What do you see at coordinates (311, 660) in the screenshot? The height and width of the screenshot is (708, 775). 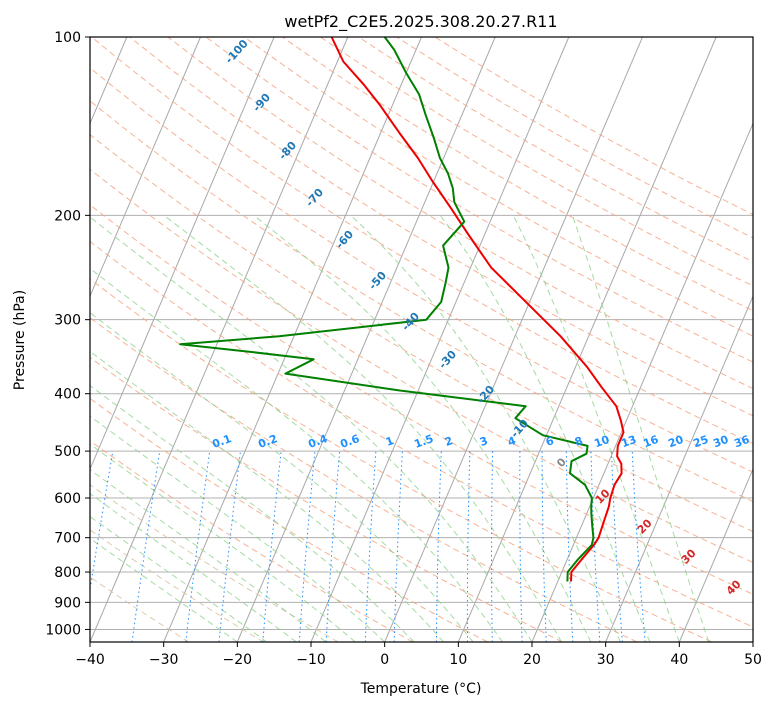 I see `x-tick-label: −10` at bounding box center [311, 660].